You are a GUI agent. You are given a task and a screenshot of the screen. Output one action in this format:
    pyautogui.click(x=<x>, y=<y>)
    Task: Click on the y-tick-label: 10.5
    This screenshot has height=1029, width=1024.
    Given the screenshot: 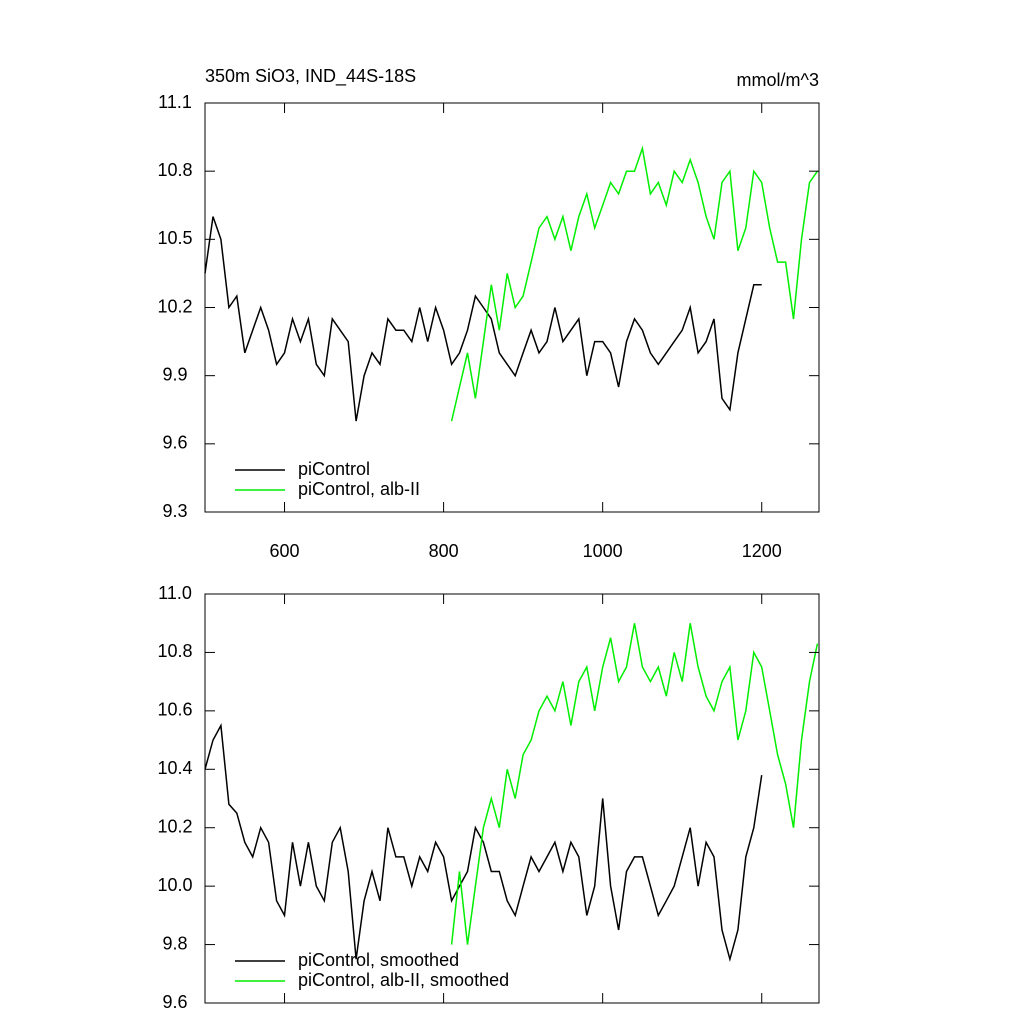 What is the action you would take?
    pyautogui.click(x=174, y=238)
    